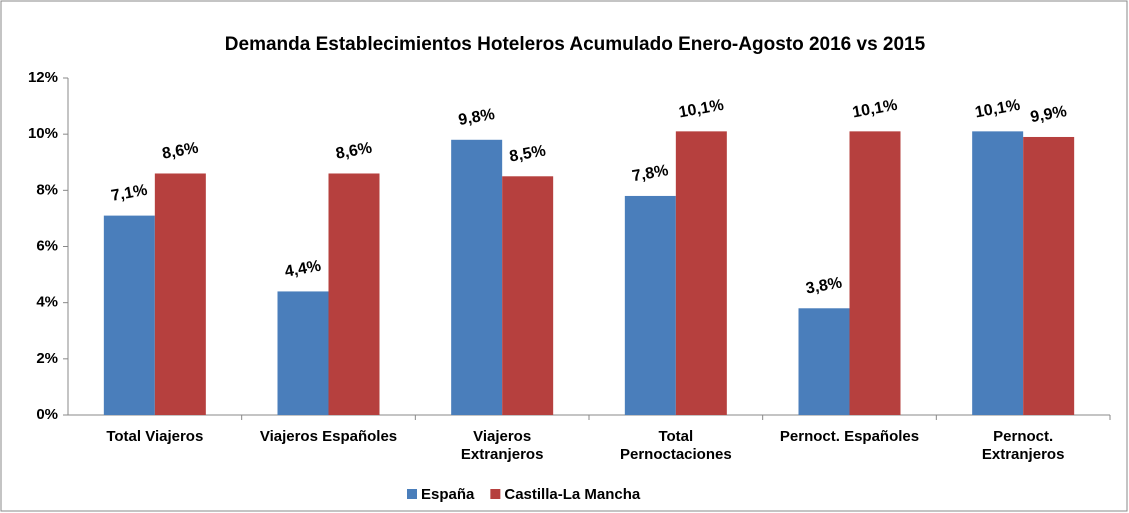 The image size is (1129, 513). What do you see at coordinates (129, 193) in the screenshot?
I see `data-label: 7,1%` at bounding box center [129, 193].